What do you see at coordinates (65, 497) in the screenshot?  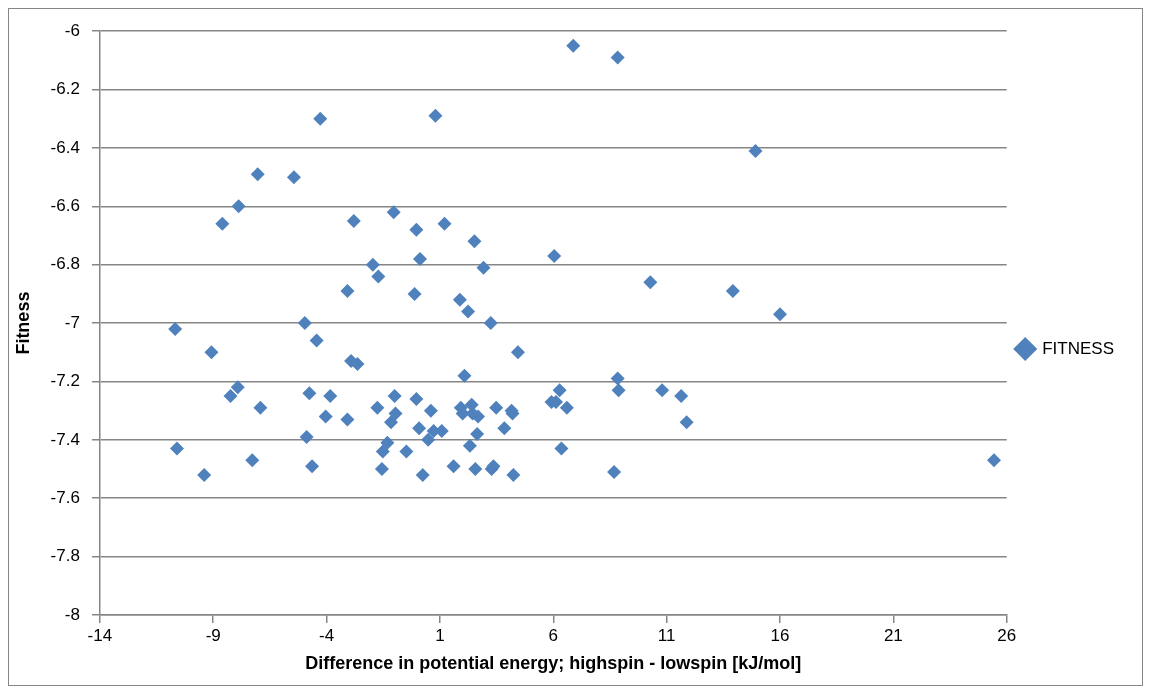 I see `y-tick-label: -7.6` at bounding box center [65, 497].